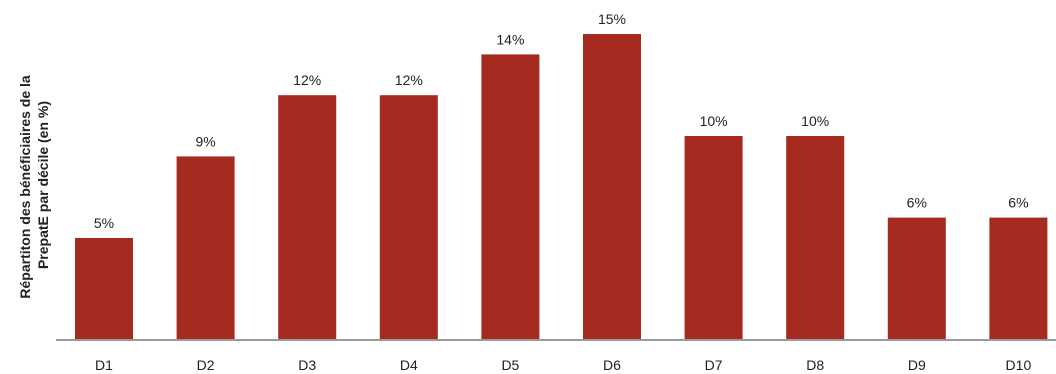  What do you see at coordinates (612, 187) in the screenshot?
I see `bar-d6` at bounding box center [612, 187].